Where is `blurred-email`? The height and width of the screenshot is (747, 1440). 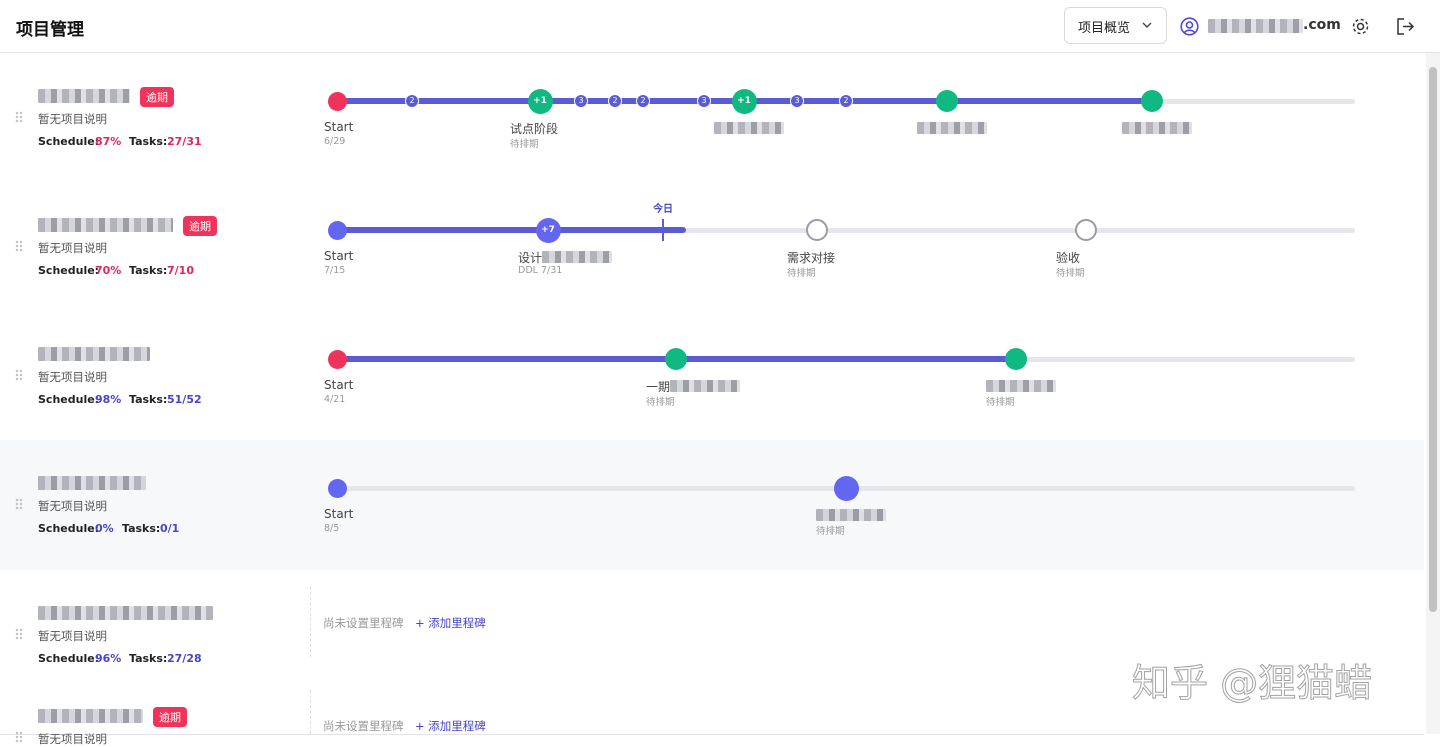
blurred-email is located at coordinates (1255, 26).